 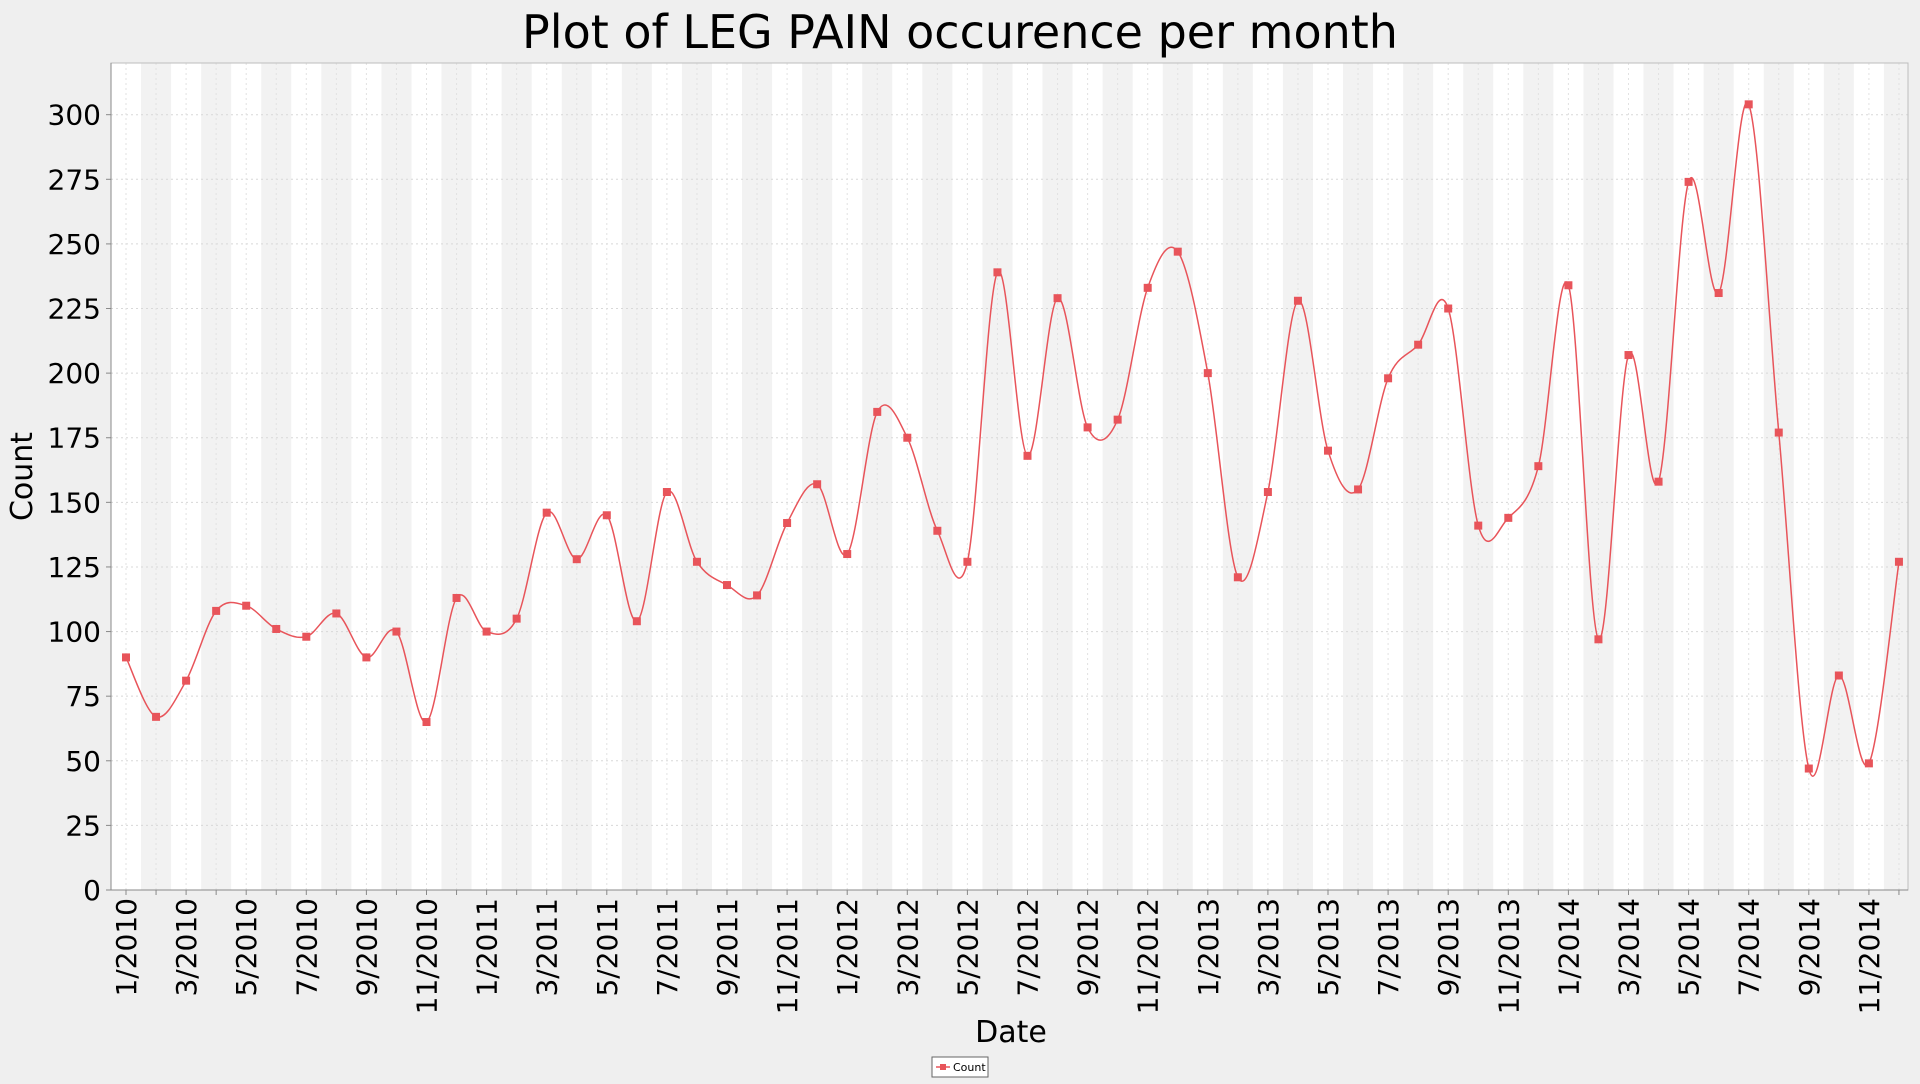 I want to click on x-tick-label: 9/2014, so click(x=1809, y=947).